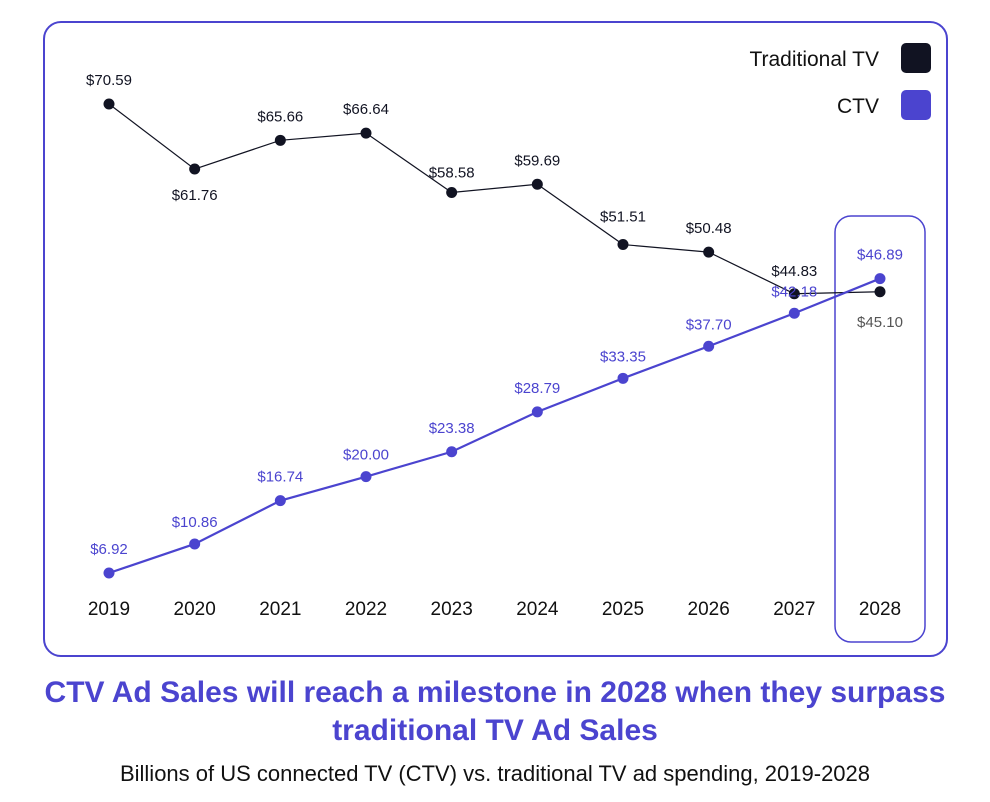 This screenshot has width=990, height=802. What do you see at coordinates (858, 106) in the screenshot?
I see `legend-label: CTV` at bounding box center [858, 106].